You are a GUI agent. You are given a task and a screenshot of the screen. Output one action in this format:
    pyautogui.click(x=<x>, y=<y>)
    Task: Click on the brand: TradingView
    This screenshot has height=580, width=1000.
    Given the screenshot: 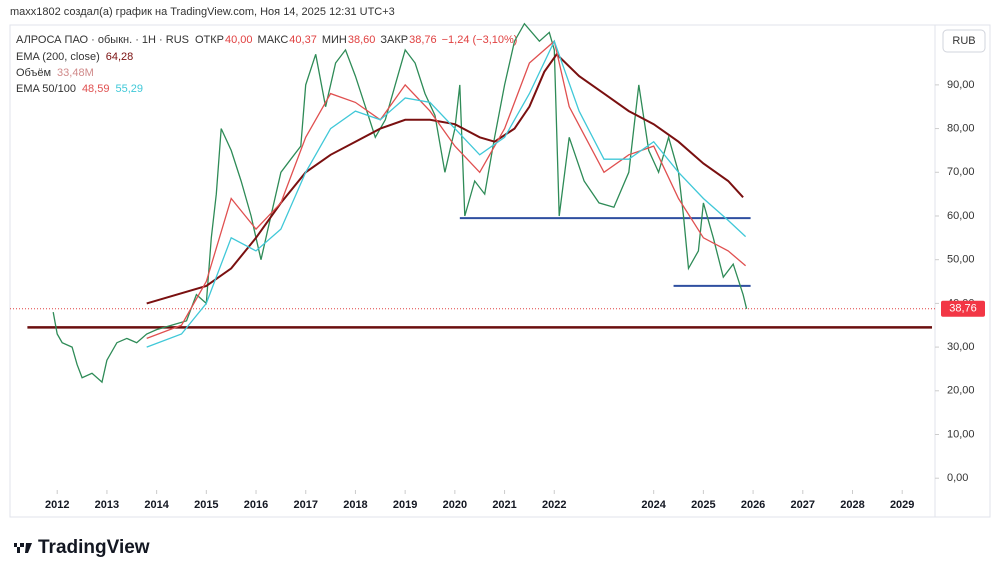 What is the action you would take?
    pyautogui.click(x=94, y=547)
    